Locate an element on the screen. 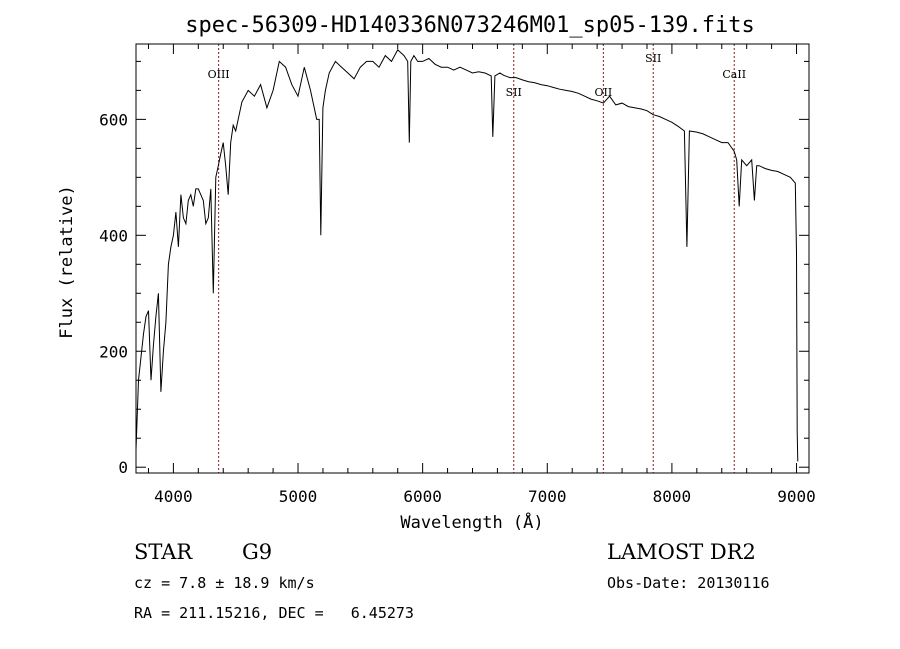 This screenshot has height=649, width=900. y-tick-label: 200 is located at coordinates (113, 351).